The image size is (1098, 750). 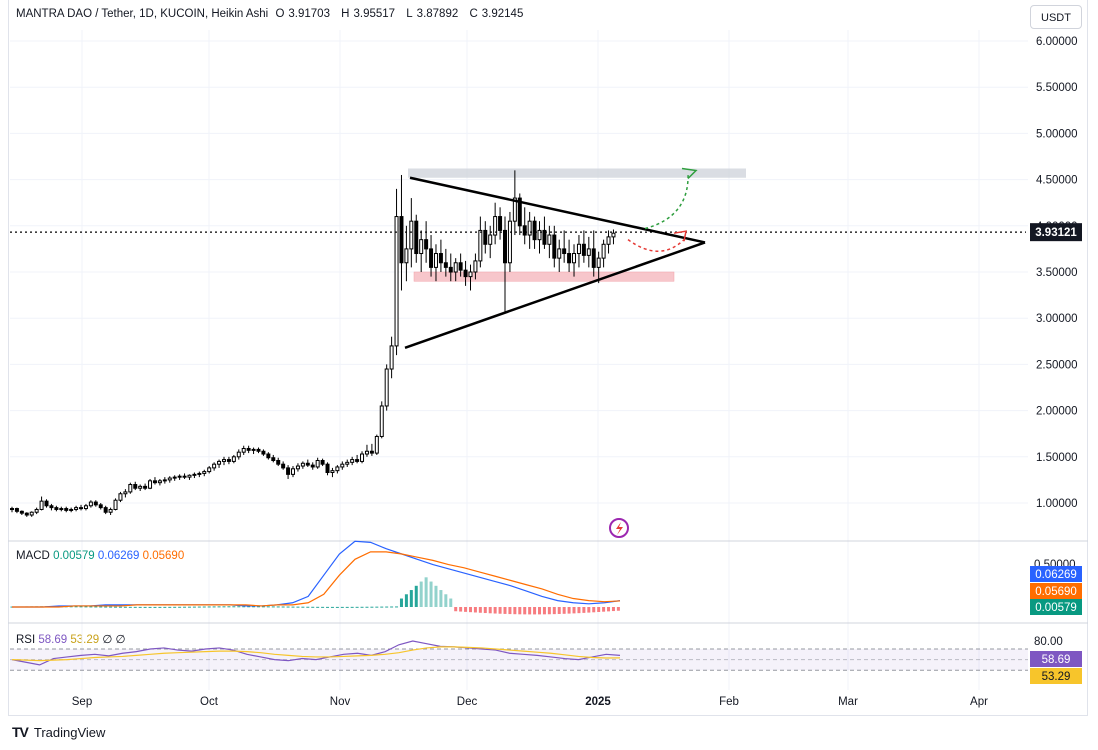 I want to click on bearish-arrow-path, so click(x=656, y=245).